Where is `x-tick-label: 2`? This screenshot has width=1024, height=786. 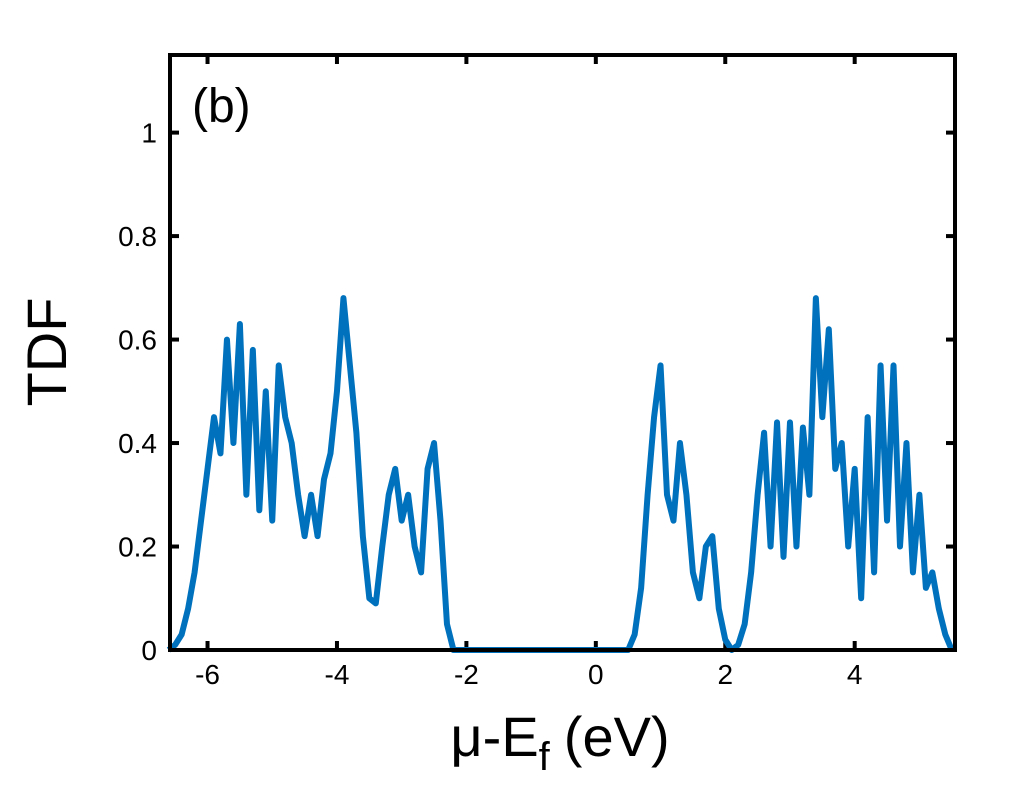 x-tick-label: 2 is located at coordinates (725, 674).